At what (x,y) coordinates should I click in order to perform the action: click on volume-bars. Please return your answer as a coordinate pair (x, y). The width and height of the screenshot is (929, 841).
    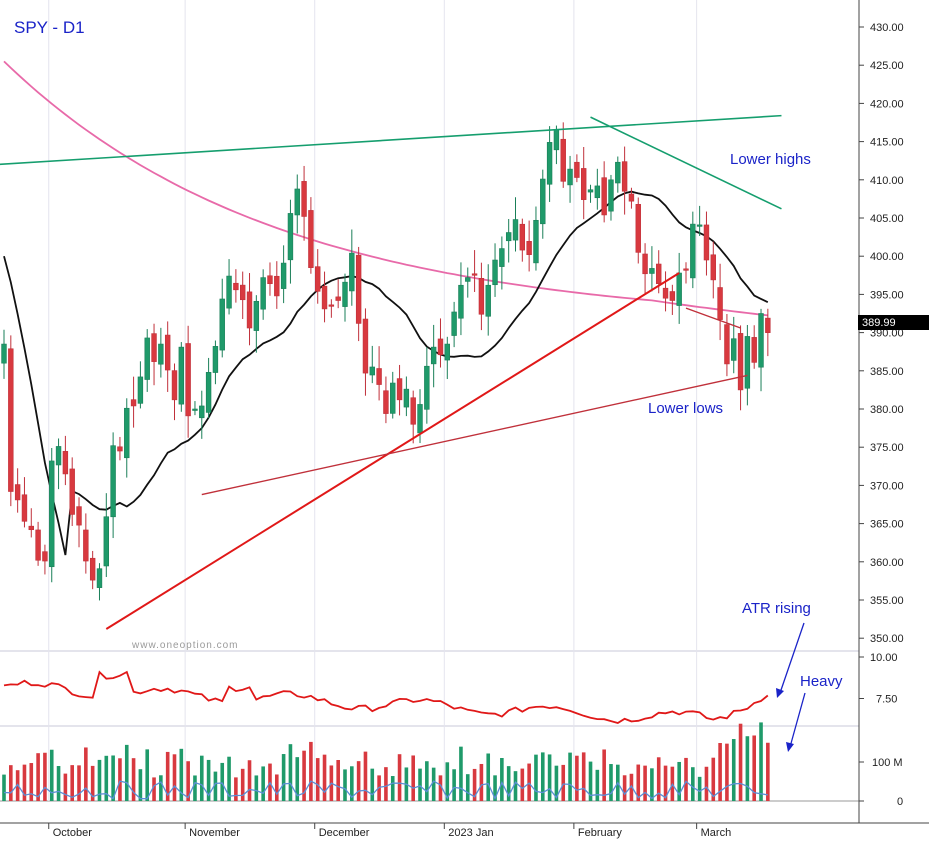
    Looking at the image, I should click on (386, 761).